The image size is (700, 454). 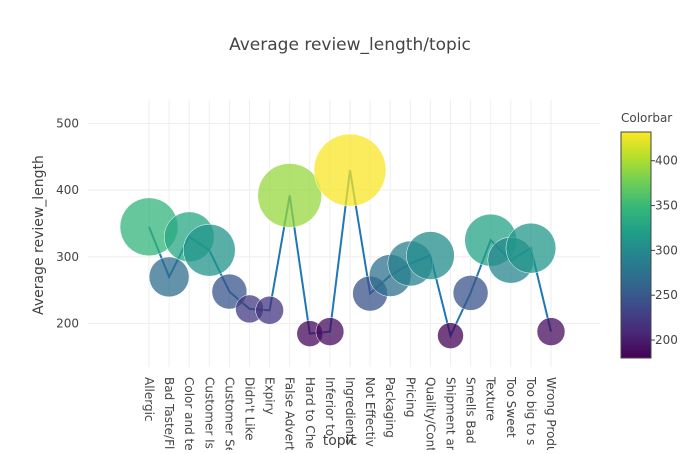 I want to click on x-tick-label: Not Effectiv, so click(x=370, y=412).